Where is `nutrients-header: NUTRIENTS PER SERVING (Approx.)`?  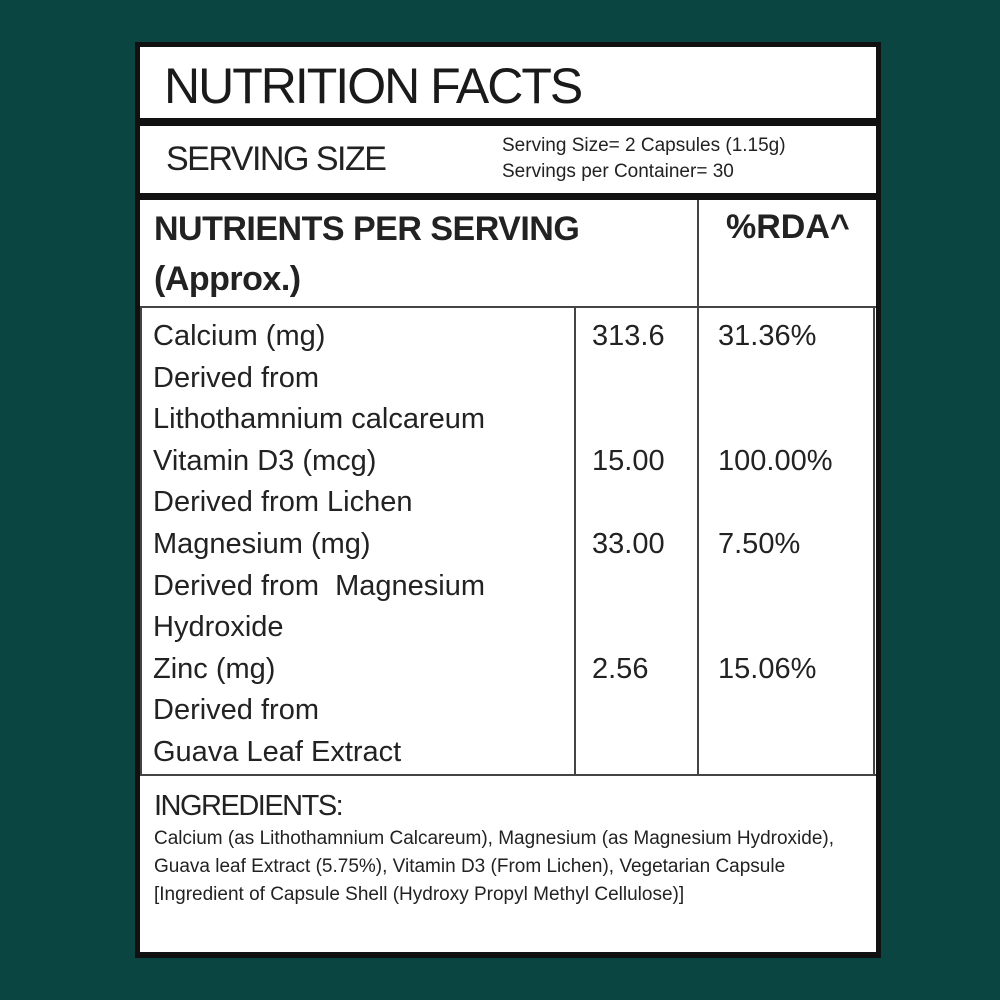 nutrients-header: NUTRIENTS PER SERVING (Approx.) is located at coordinates (367, 254).